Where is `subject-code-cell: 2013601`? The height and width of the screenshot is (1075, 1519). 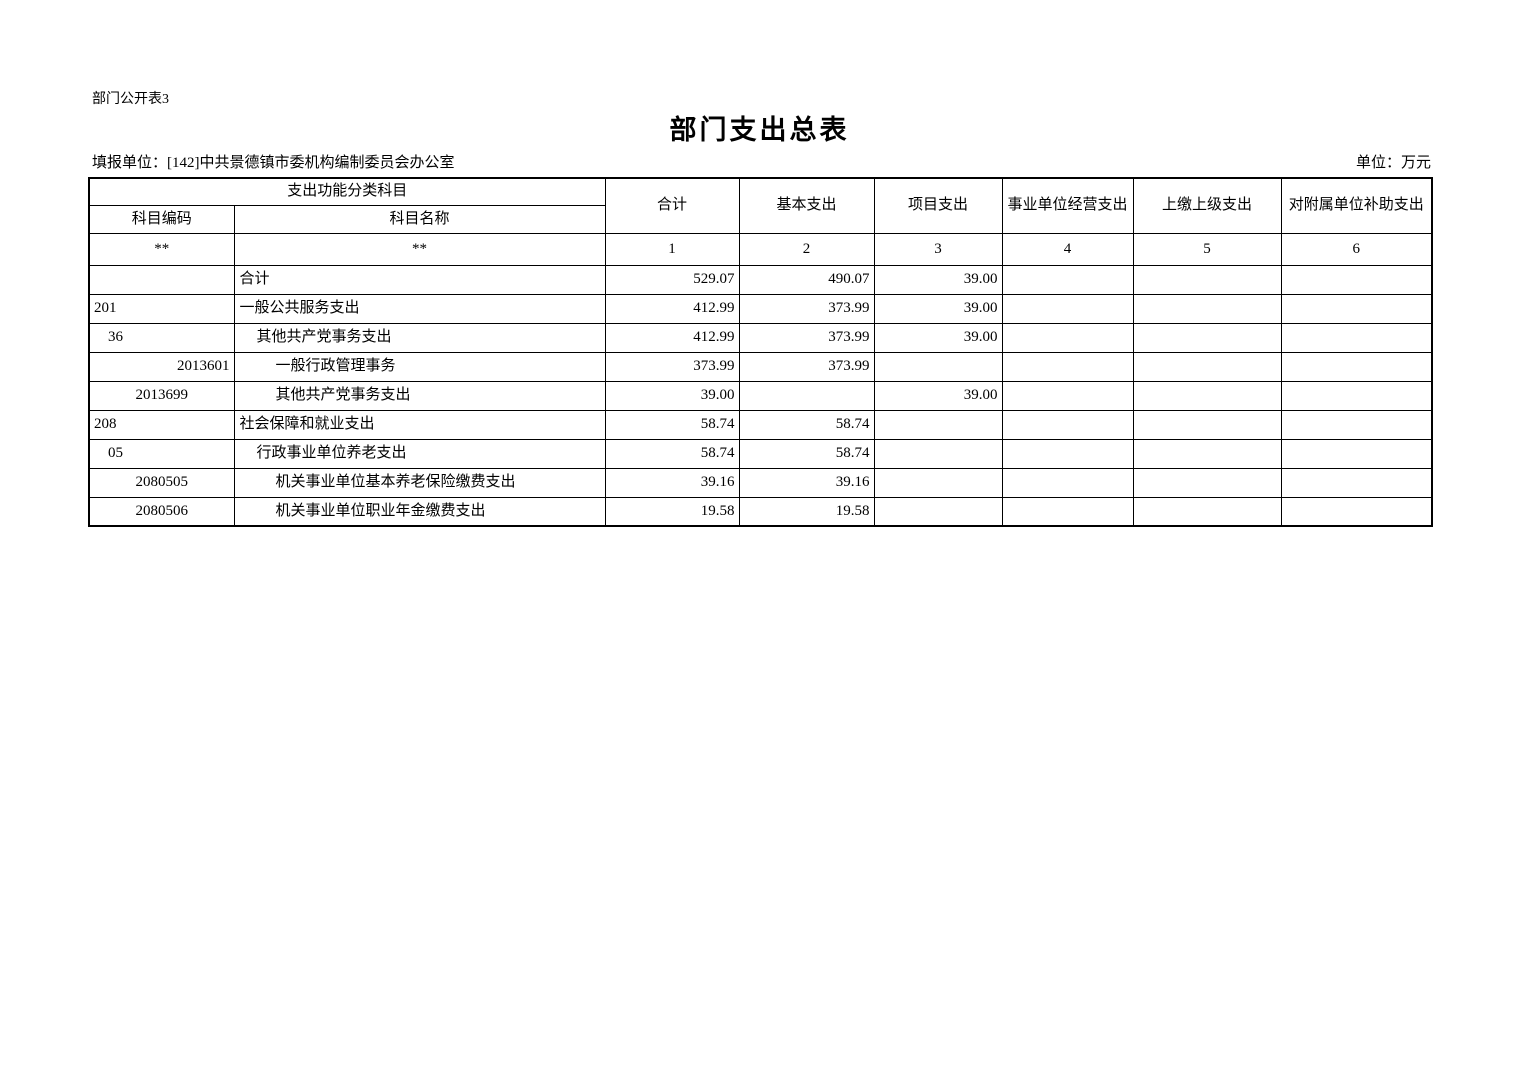 subject-code-cell: 2013601 is located at coordinates (161, 366).